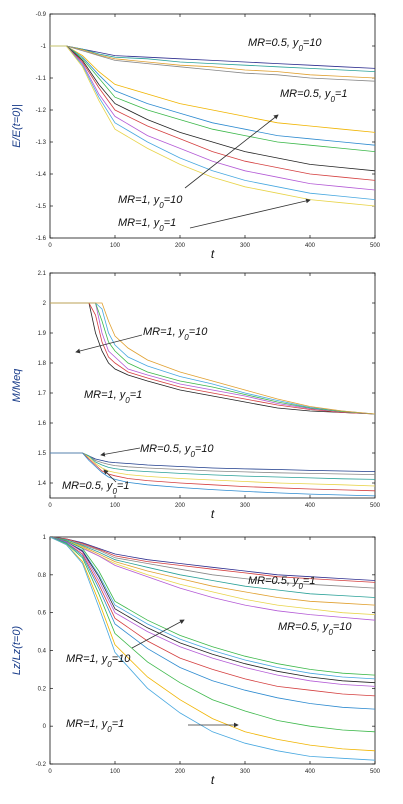  I want to click on y-tick-label: -1.6, so click(41, 239).